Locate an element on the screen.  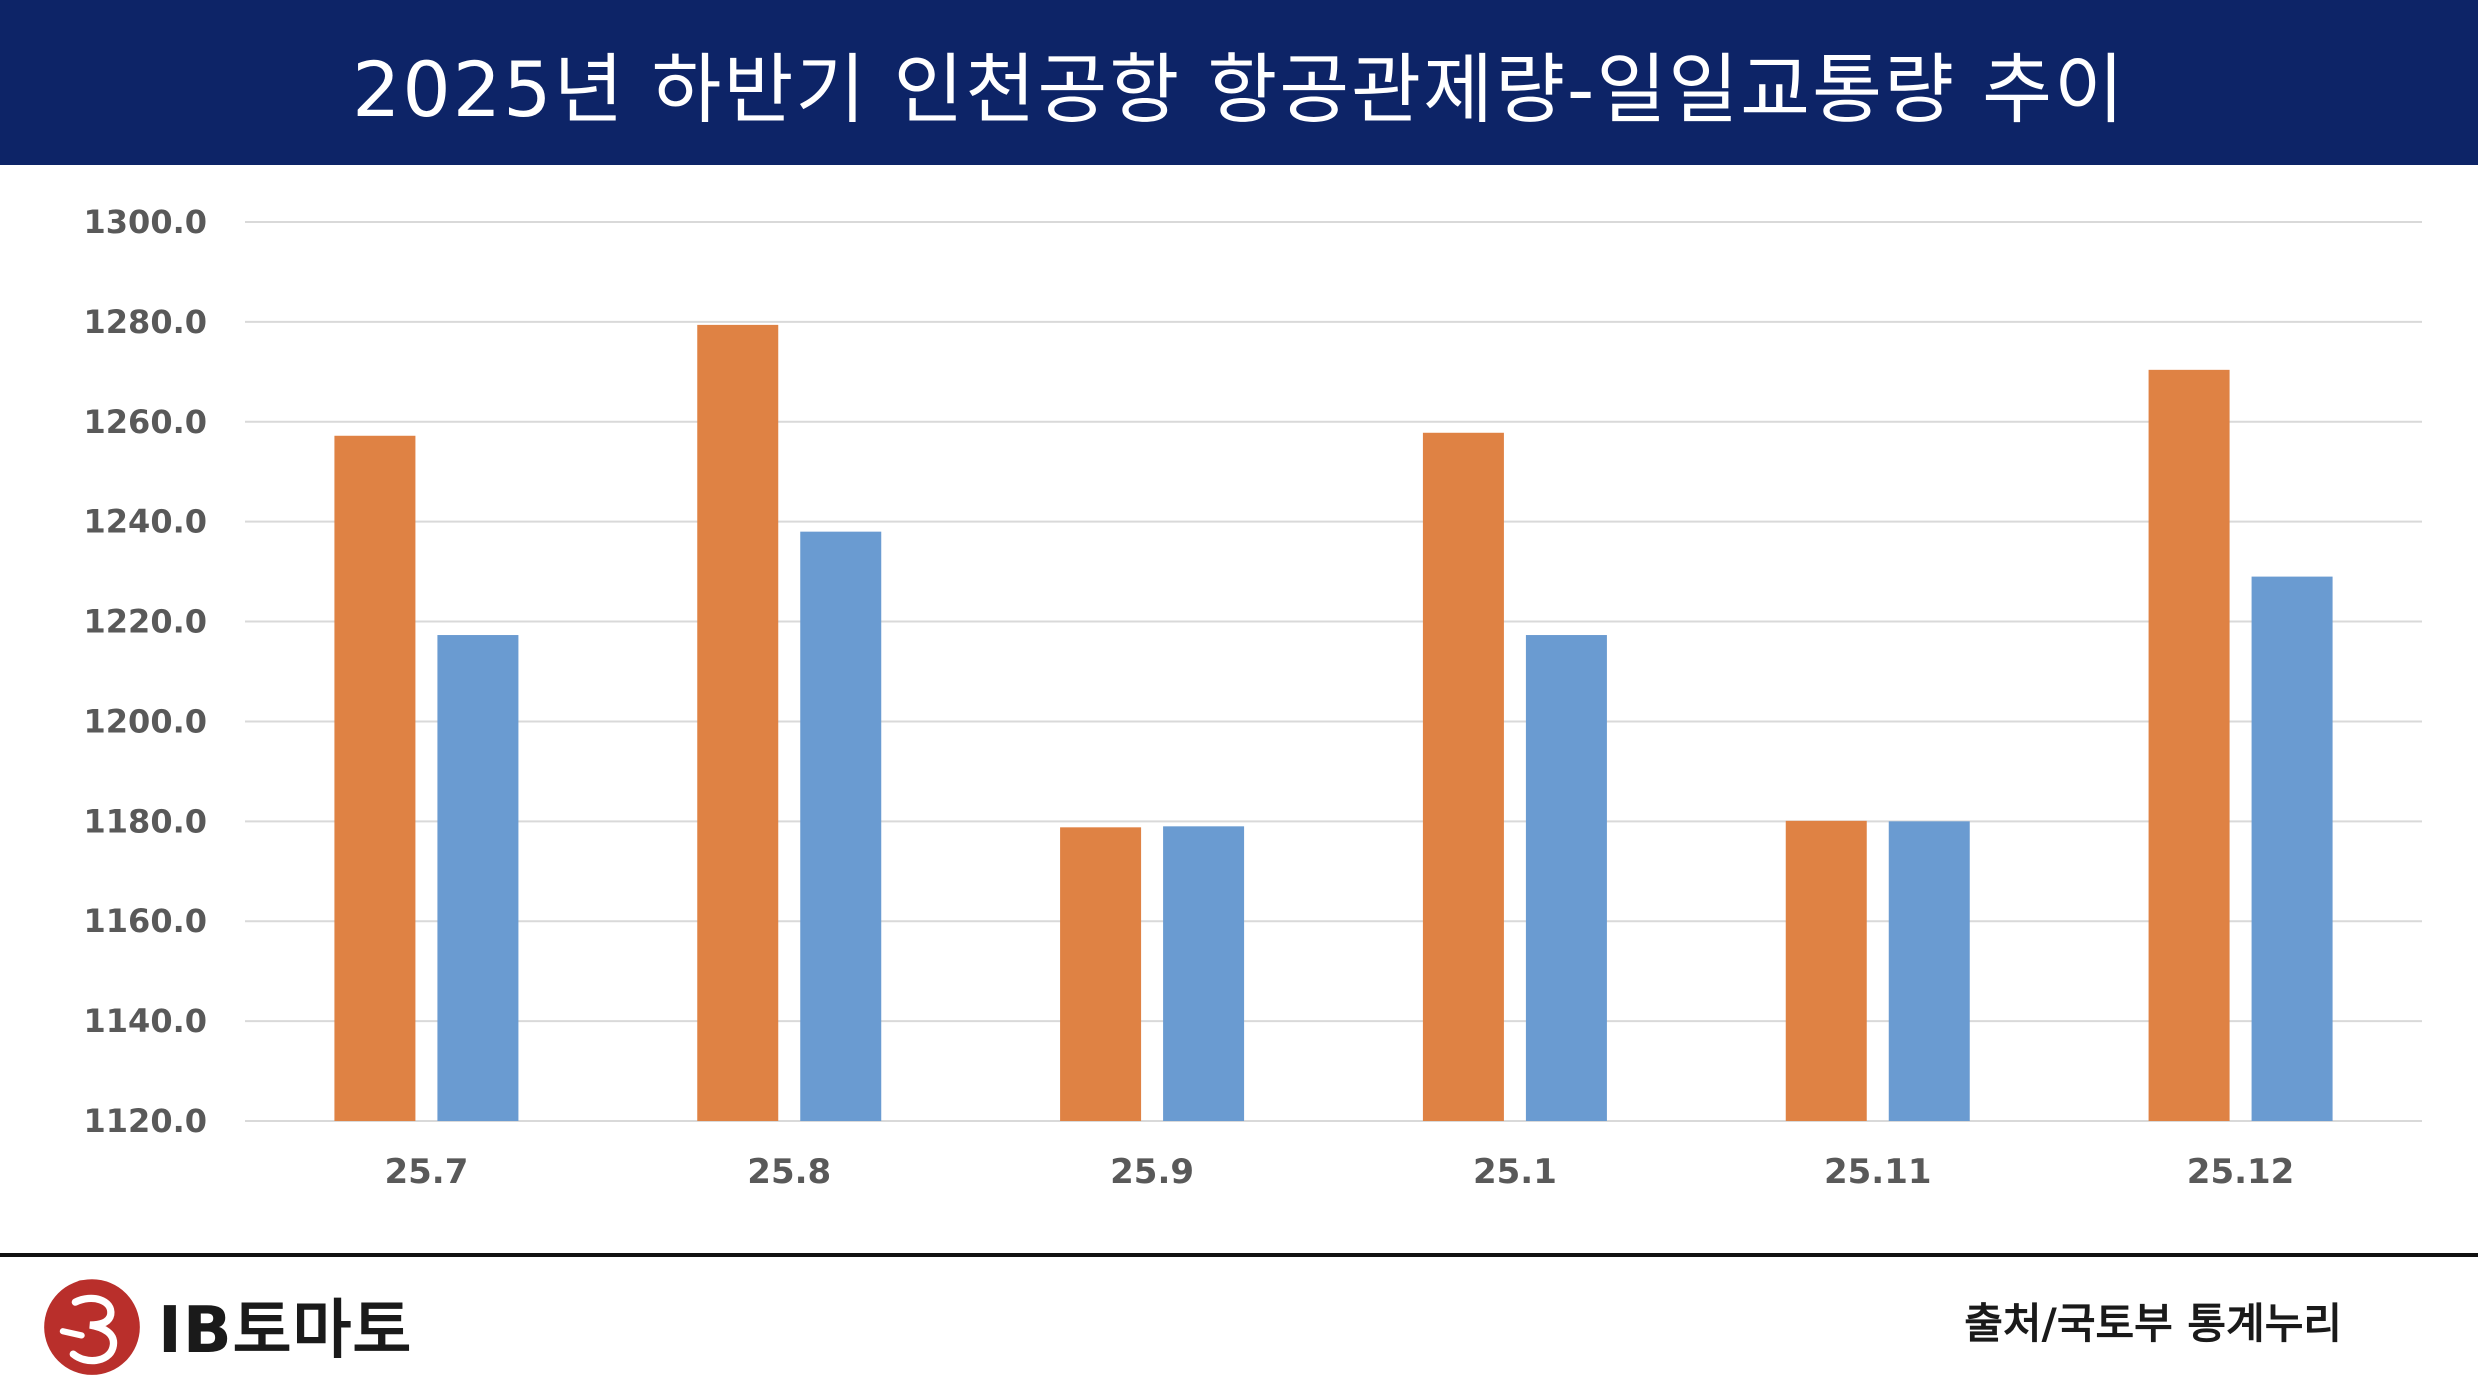
y-tick-label: 1160.0 is located at coordinates (145, 921).